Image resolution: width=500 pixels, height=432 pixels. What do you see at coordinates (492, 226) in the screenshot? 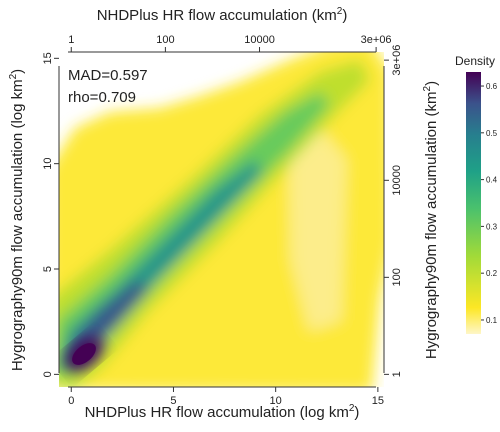
I see `colorbar-tick-label: 0.3` at bounding box center [492, 226].